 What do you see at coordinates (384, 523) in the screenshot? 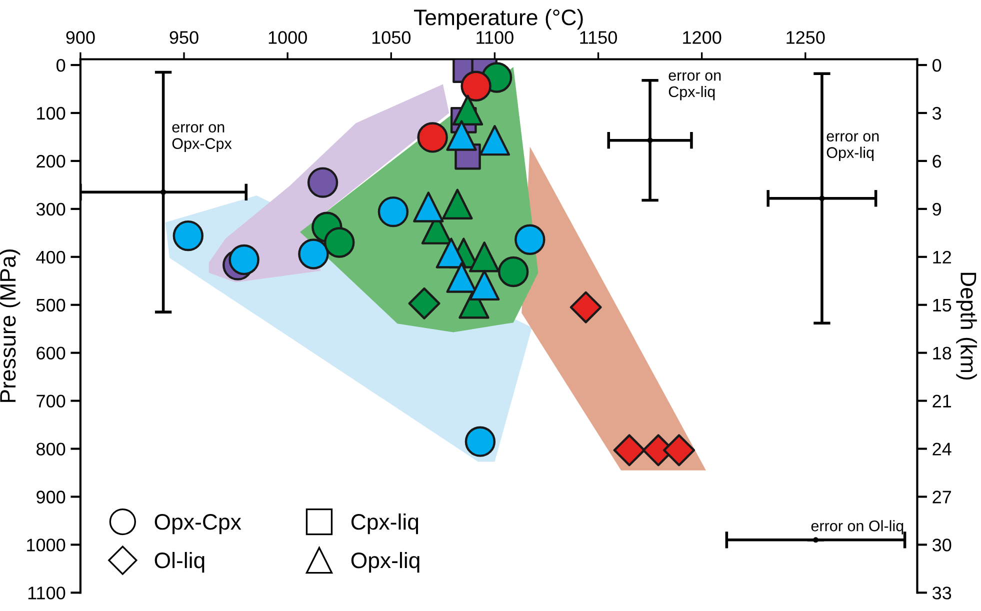
I see `annotation: Cpx-liq` at bounding box center [384, 523].